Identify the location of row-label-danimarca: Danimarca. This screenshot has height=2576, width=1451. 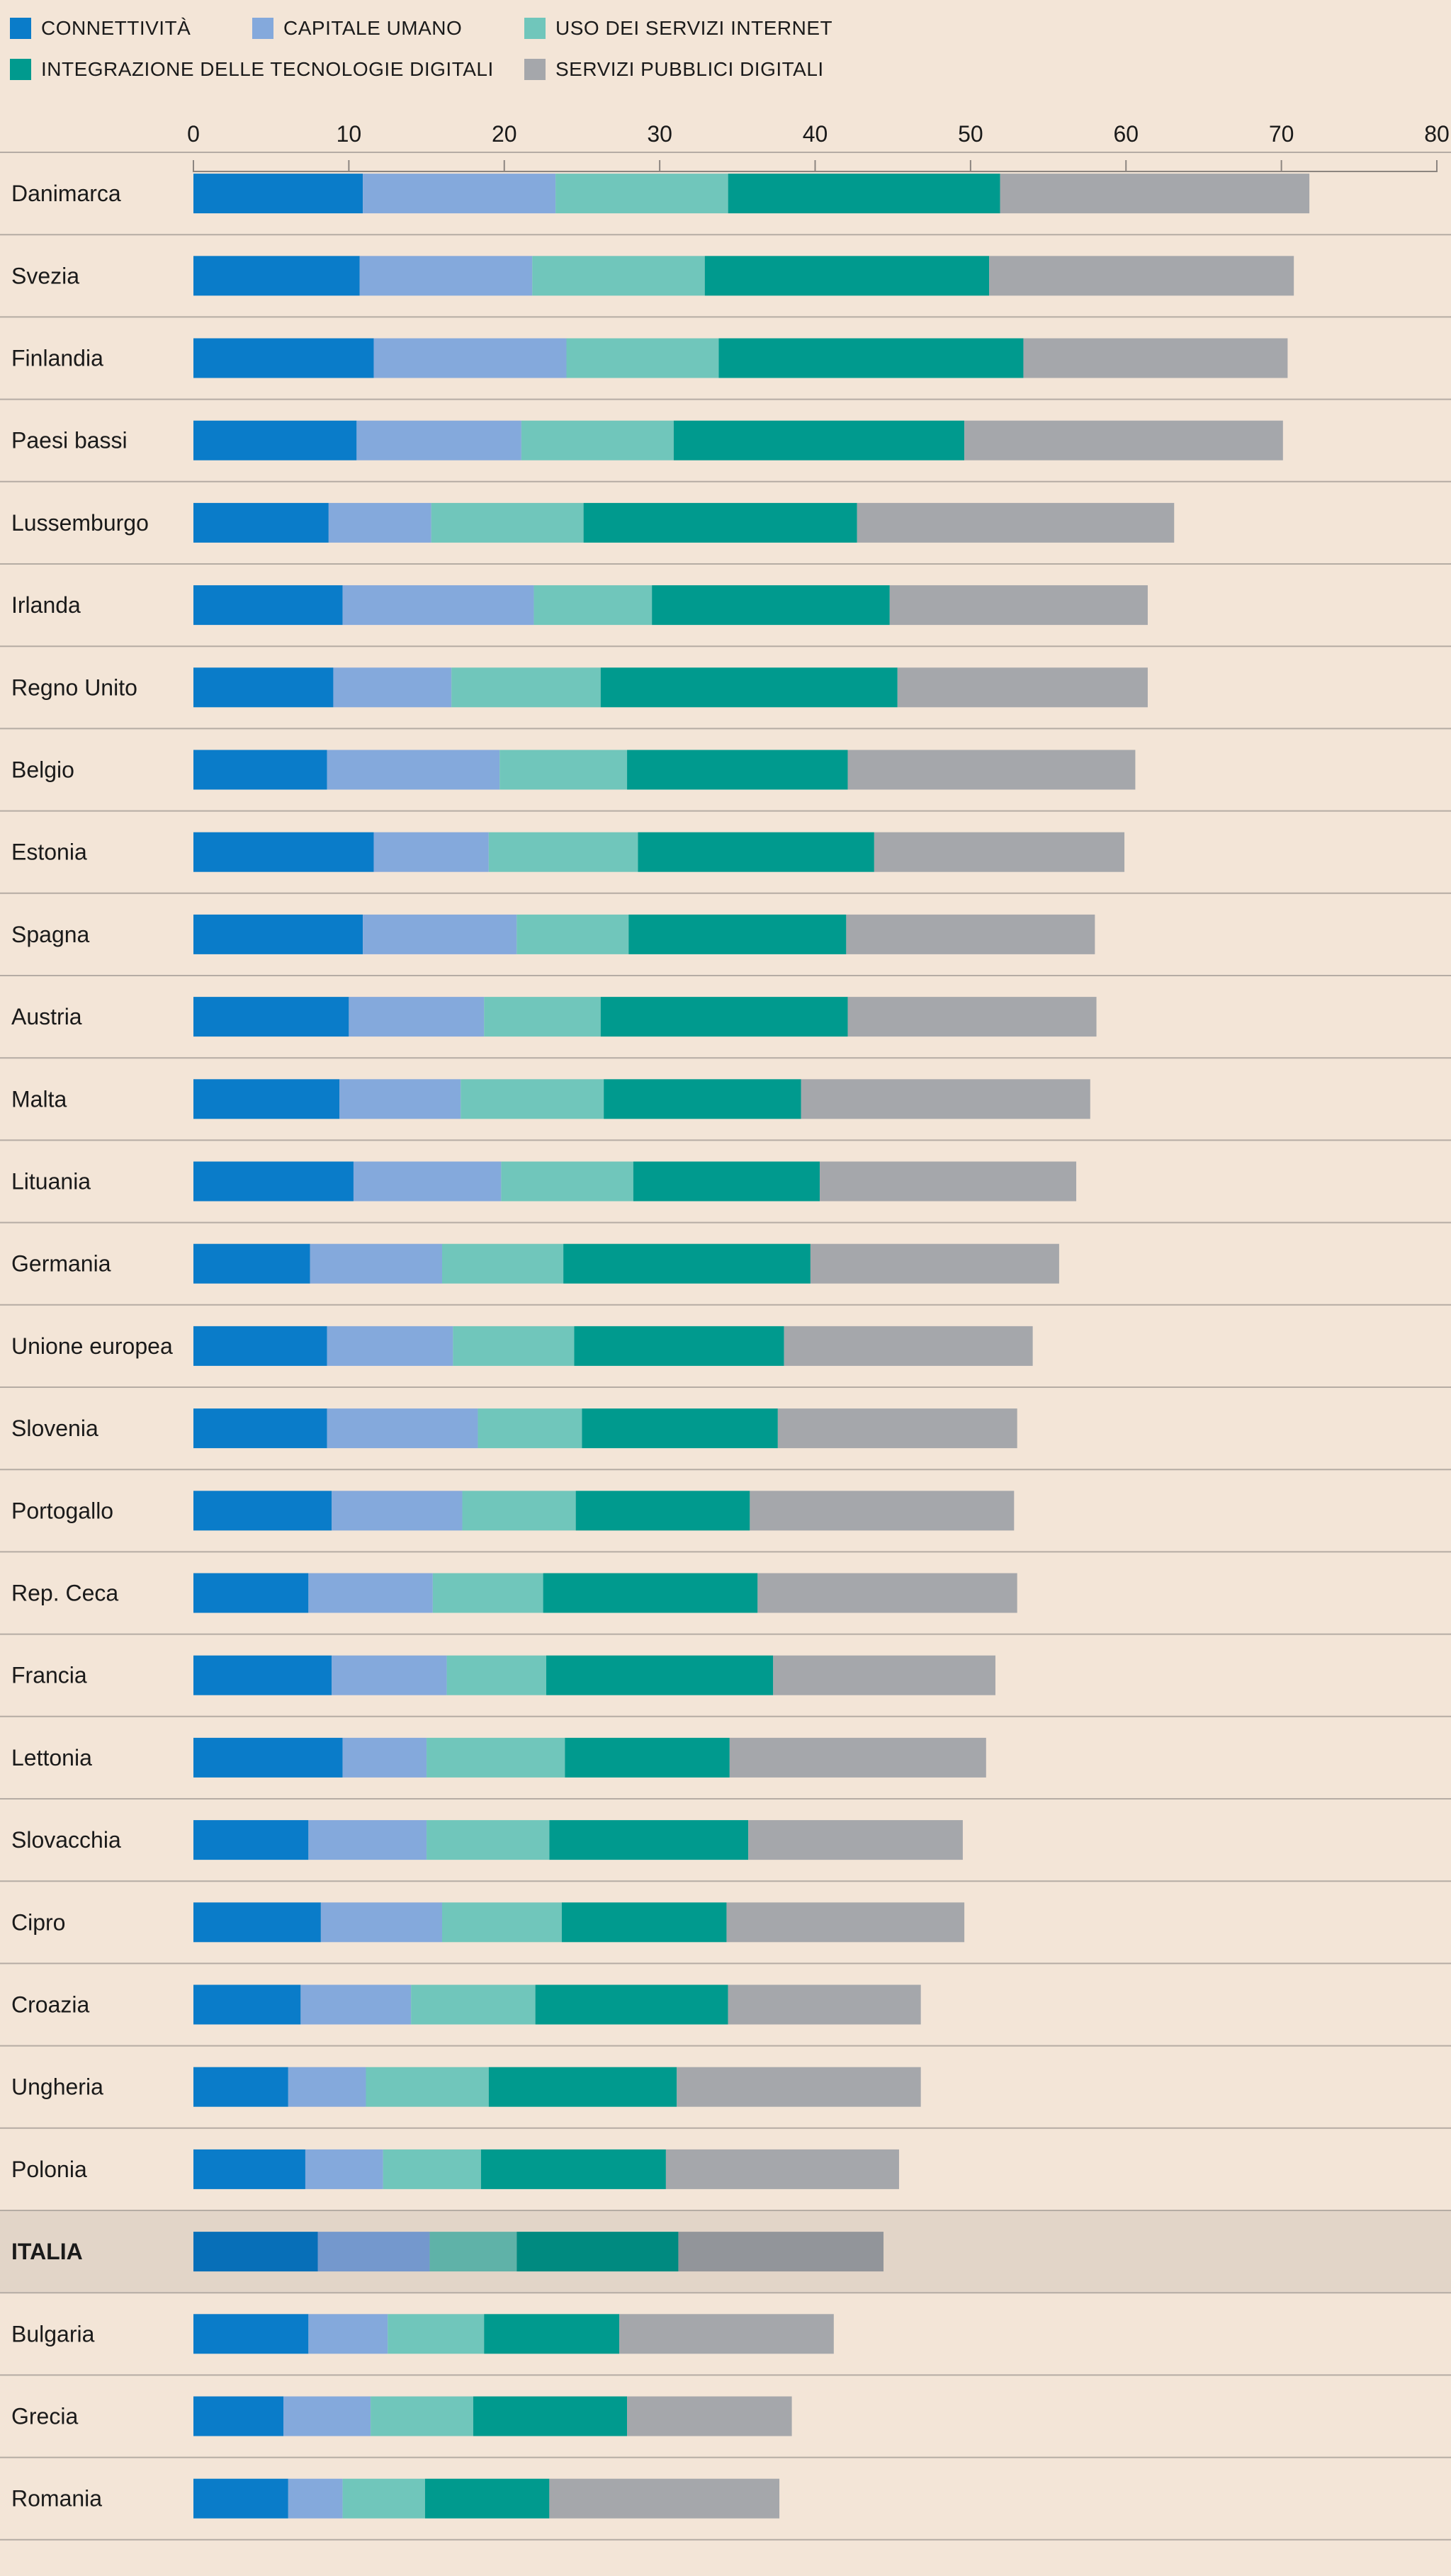
(66, 193).